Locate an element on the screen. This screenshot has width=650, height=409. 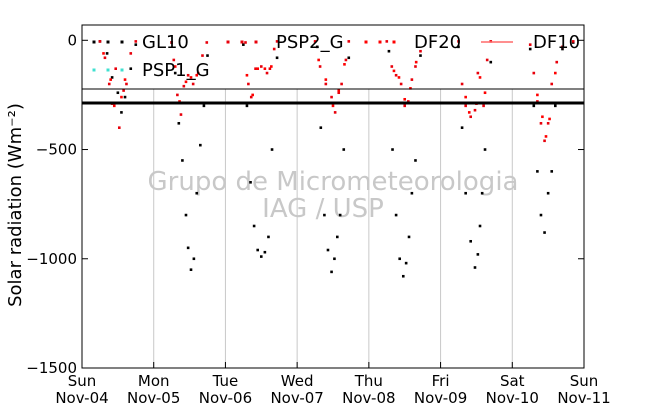
y-tick-label: −1000 is located at coordinates (51, 259).